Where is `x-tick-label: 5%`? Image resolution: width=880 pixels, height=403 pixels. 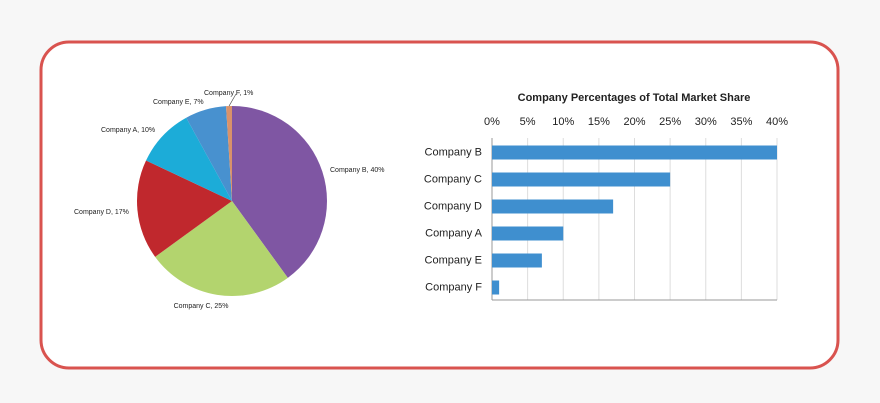
x-tick-label: 5% is located at coordinates (528, 122).